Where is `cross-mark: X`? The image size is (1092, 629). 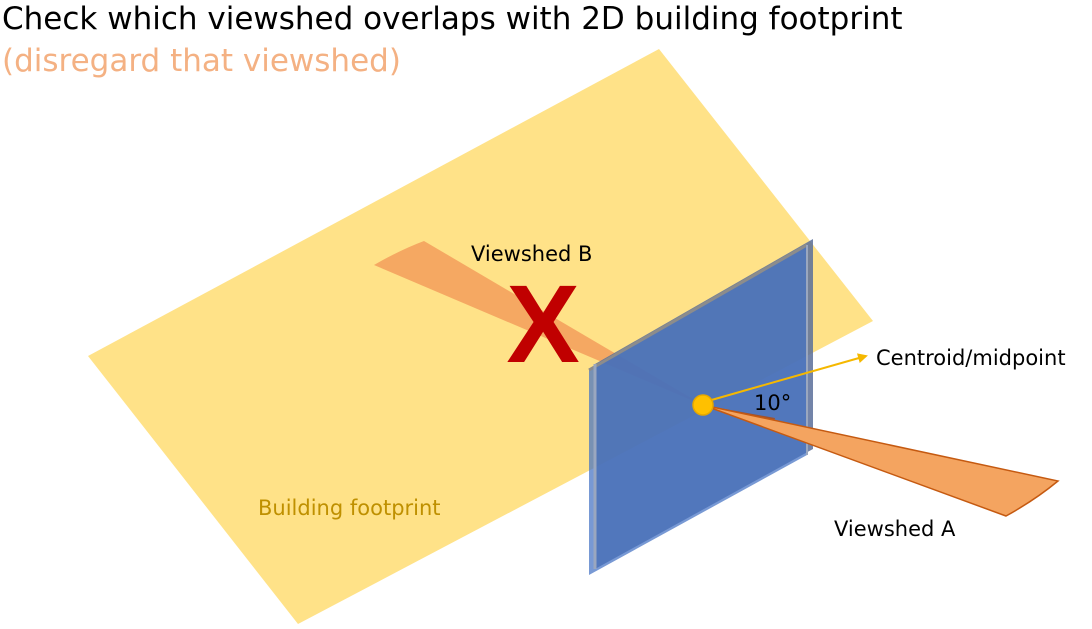 cross-mark: X is located at coordinates (542, 324).